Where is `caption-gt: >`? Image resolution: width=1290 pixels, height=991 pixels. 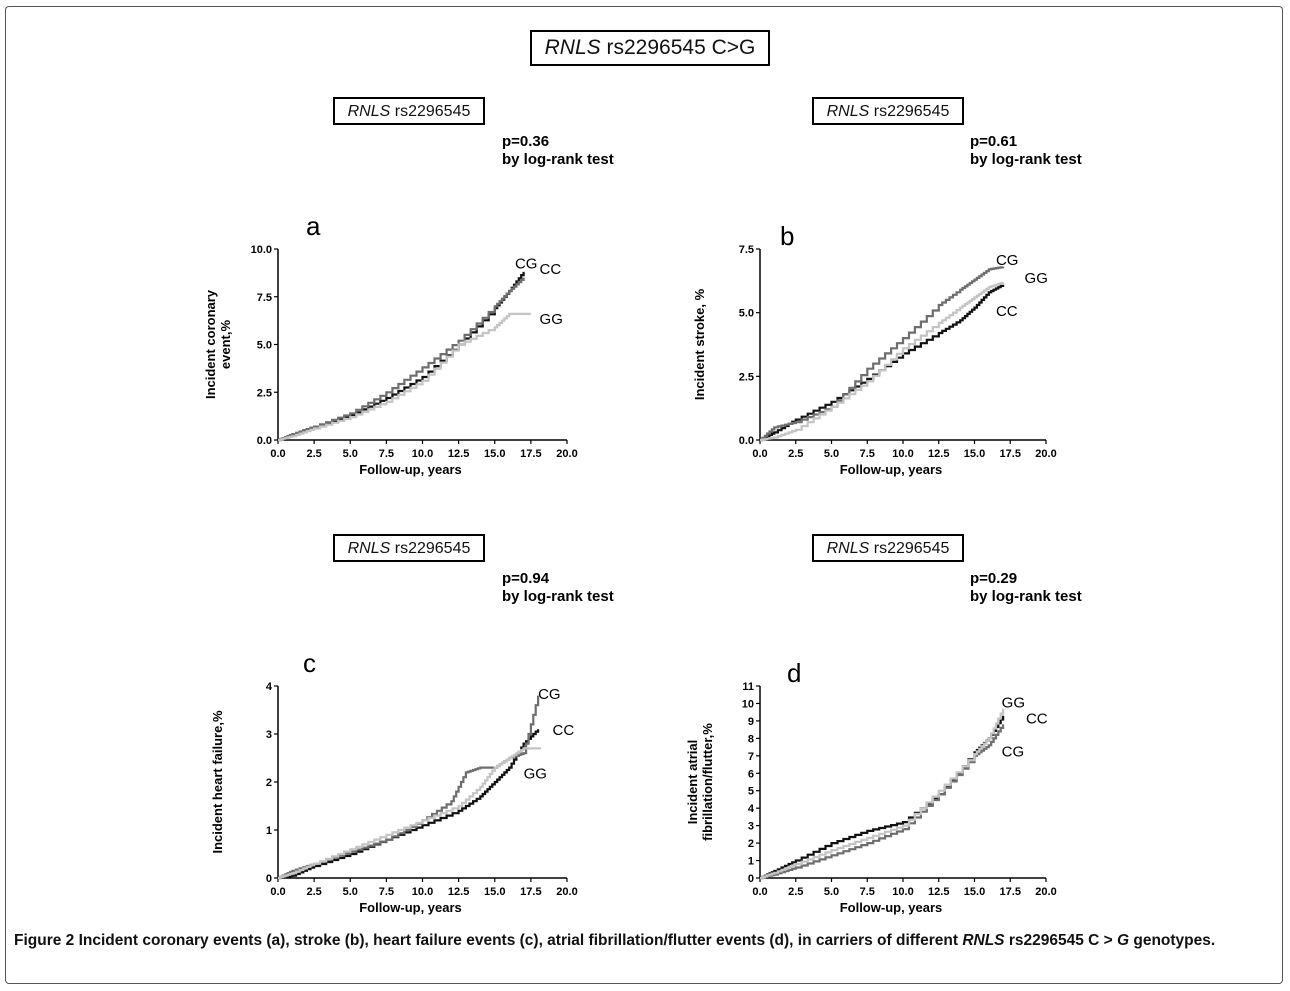 caption-gt: > is located at coordinates (1108, 940).